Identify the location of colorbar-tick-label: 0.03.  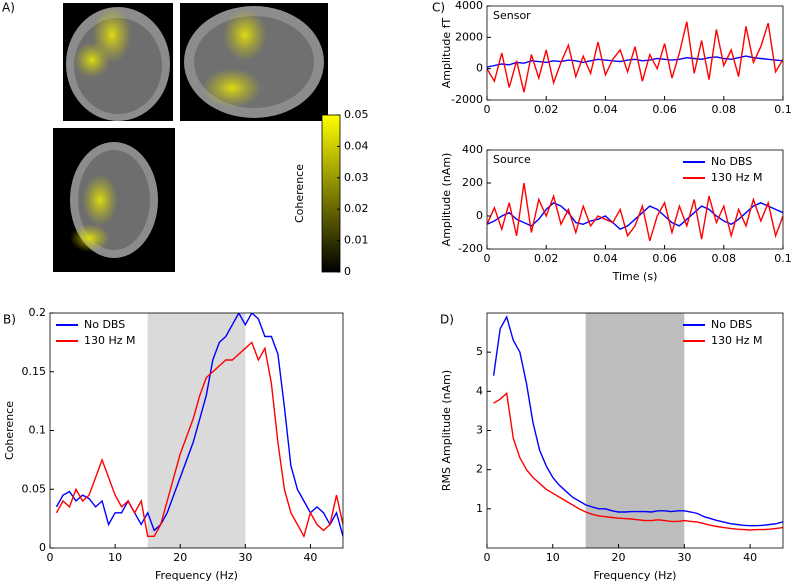
(356, 177).